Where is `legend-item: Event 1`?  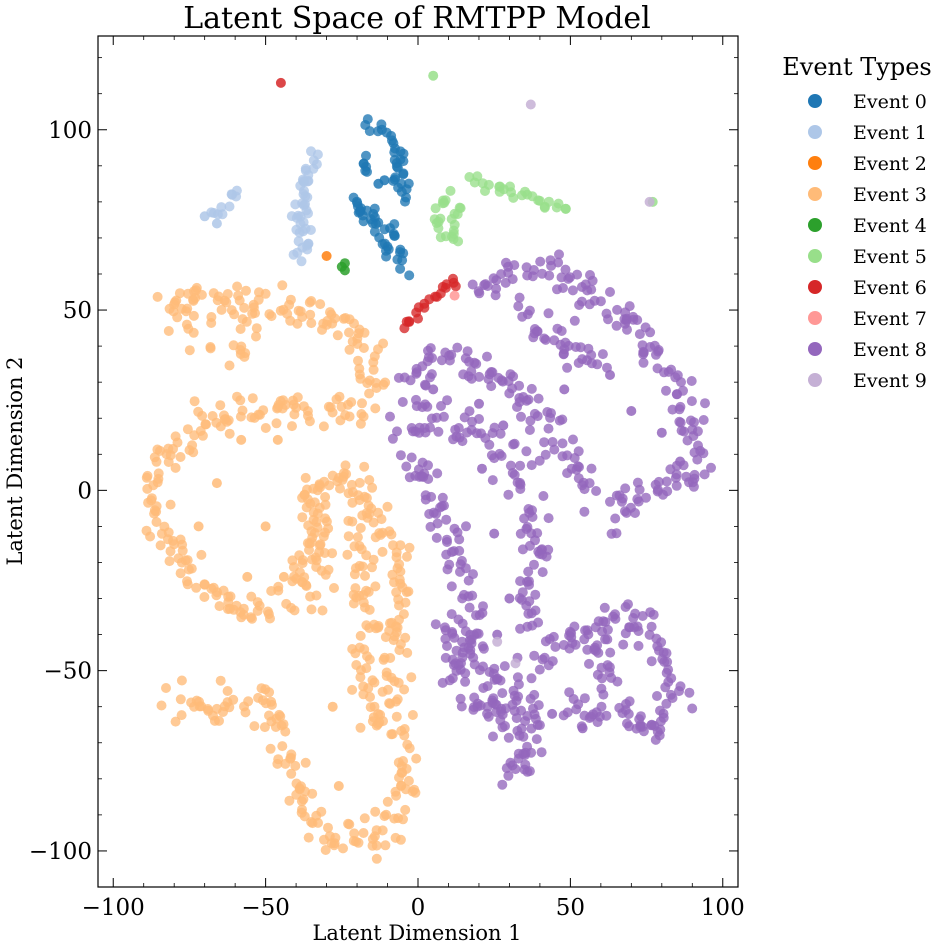 legend-item: Event 1 is located at coordinates (867, 133).